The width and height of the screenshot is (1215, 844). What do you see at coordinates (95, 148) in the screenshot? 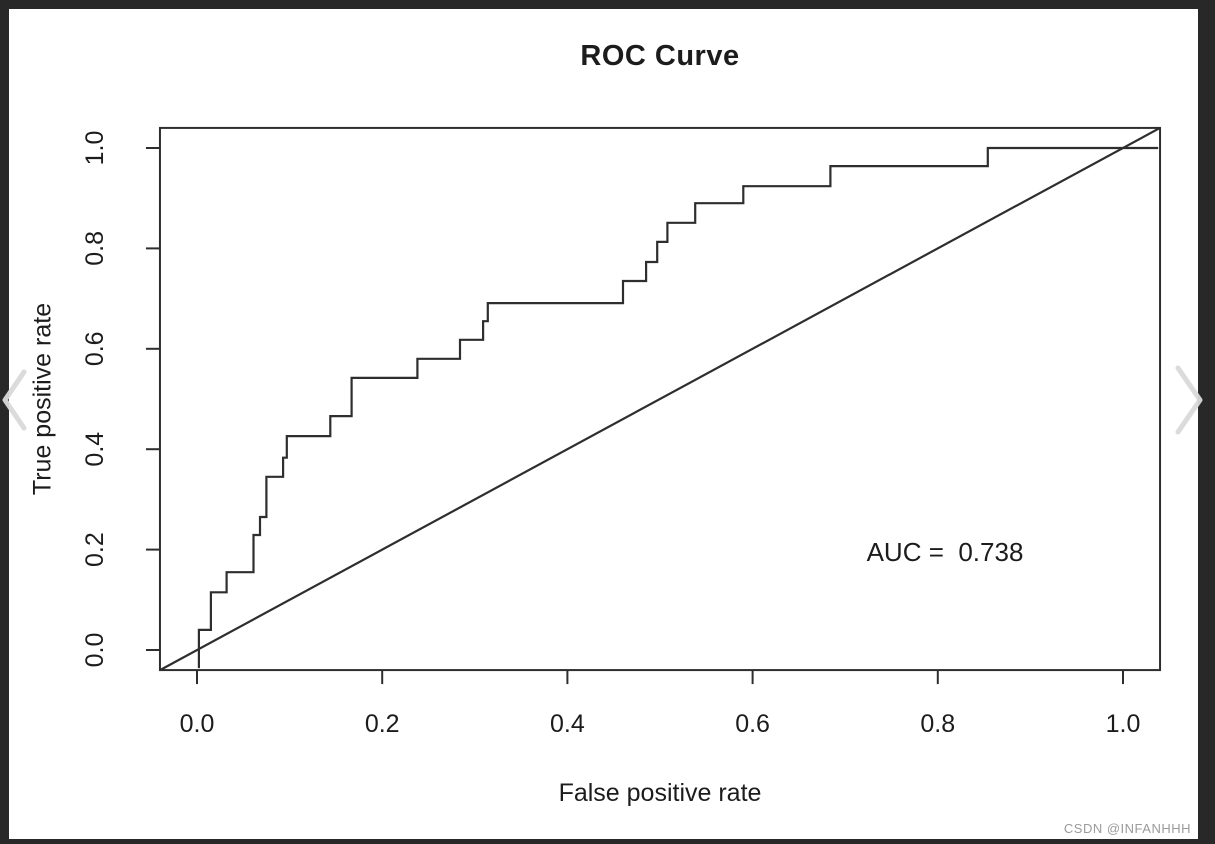
I see `y-tick-label: 1.0` at bounding box center [95, 148].